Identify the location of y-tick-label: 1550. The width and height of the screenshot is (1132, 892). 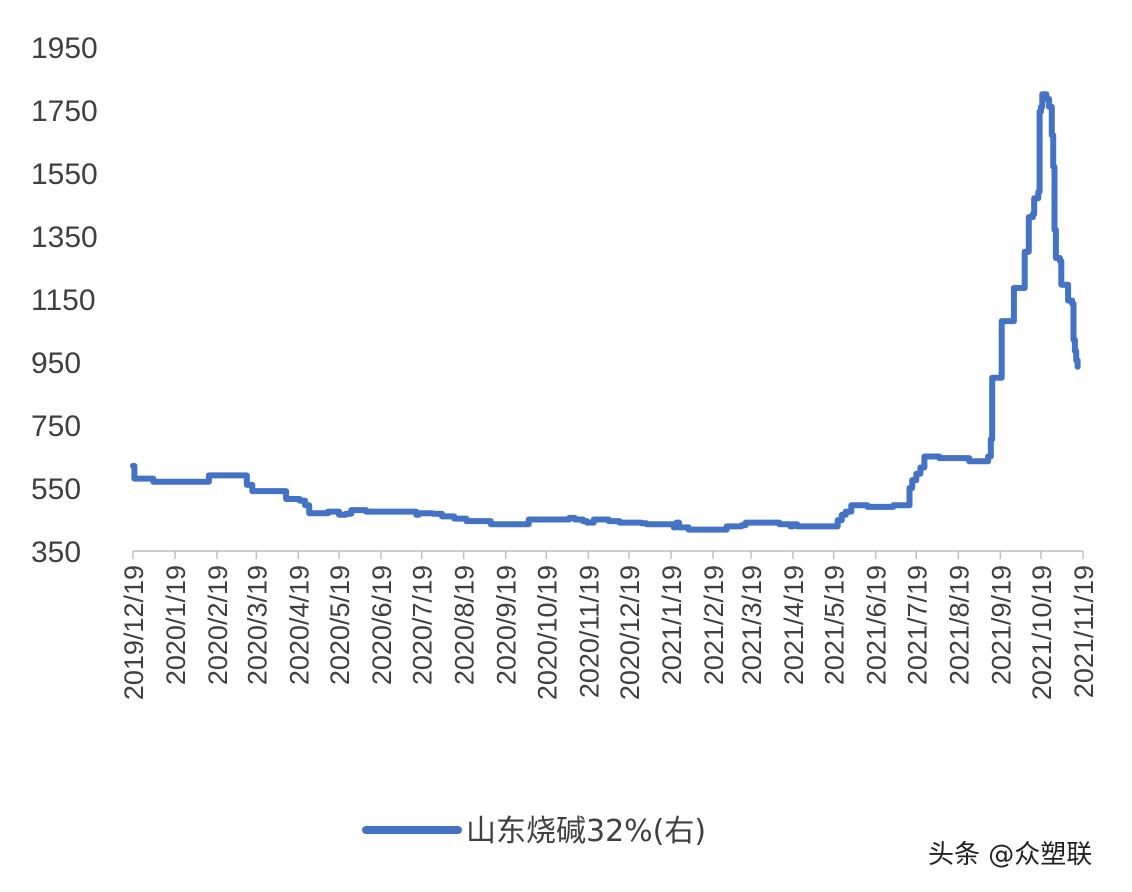
(64, 174).